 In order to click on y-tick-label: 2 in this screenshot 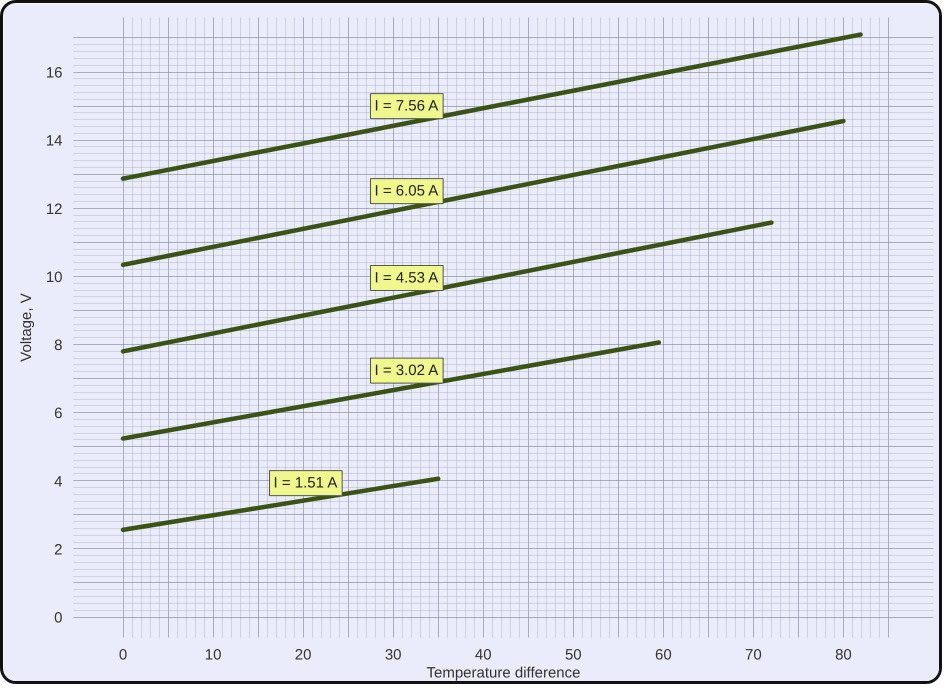, I will do `click(58, 549)`.